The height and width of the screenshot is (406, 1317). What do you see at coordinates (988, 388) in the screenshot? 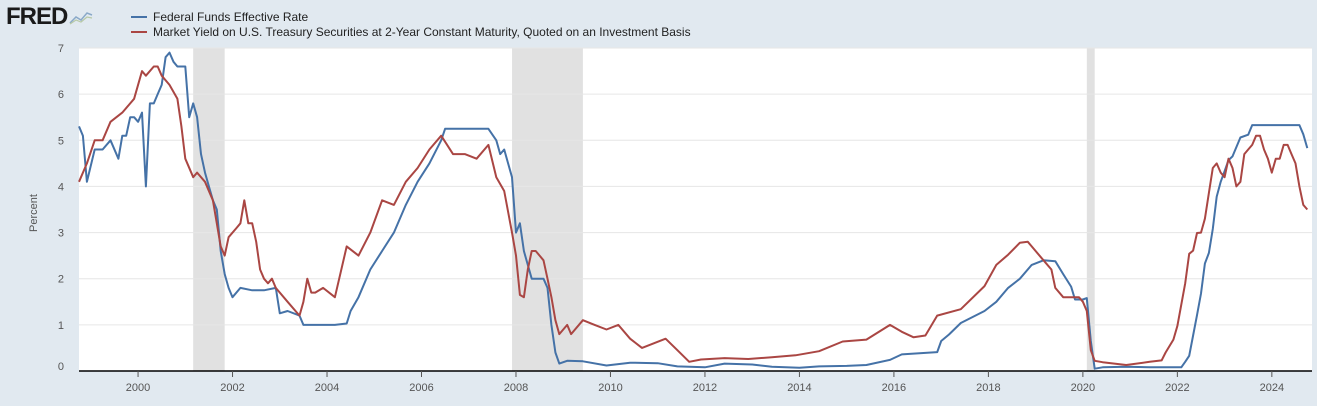
I see `x-tick-label: 2018` at bounding box center [988, 388].